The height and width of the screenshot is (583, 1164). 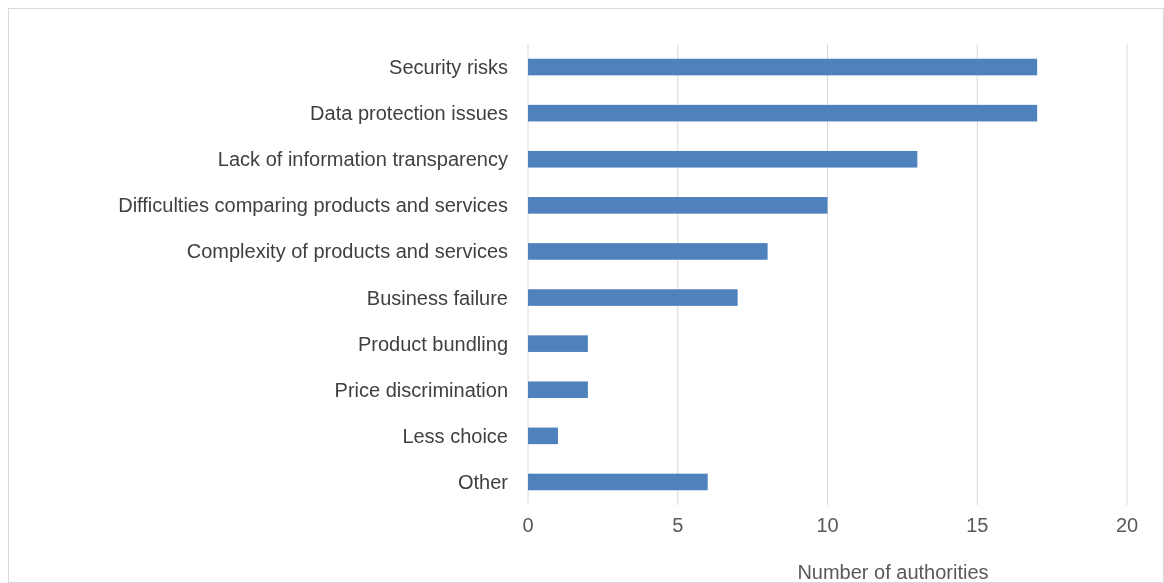 I want to click on y-tick-label: Product bundling, so click(x=432, y=343).